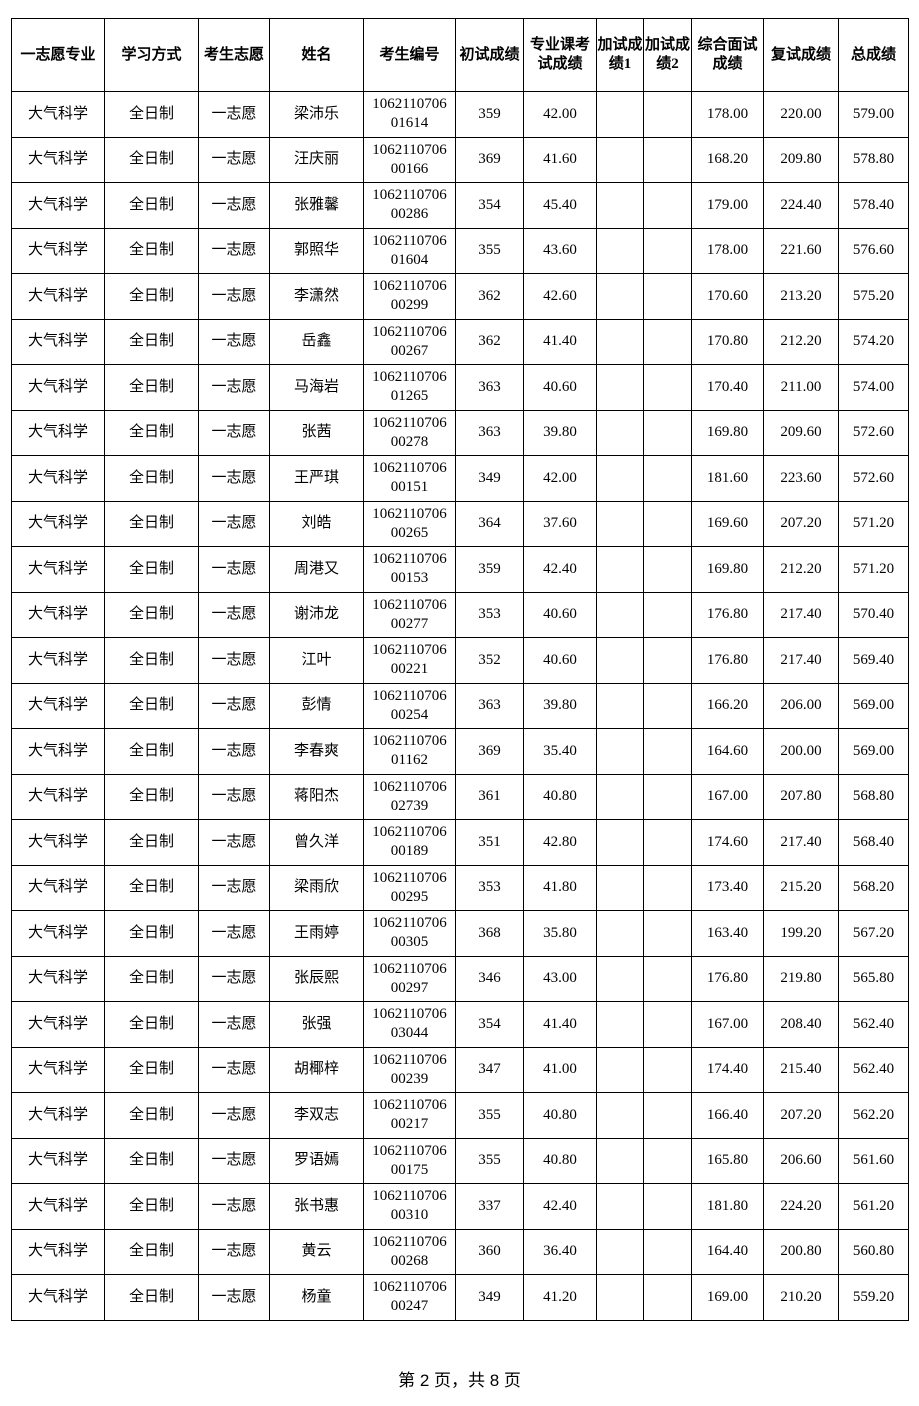 The width and height of the screenshot is (919, 1406). What do you see at coordinates (873, 250) in the screenshot?
I see `cell-total-score: 576.60` at bounding box center [873, 250].